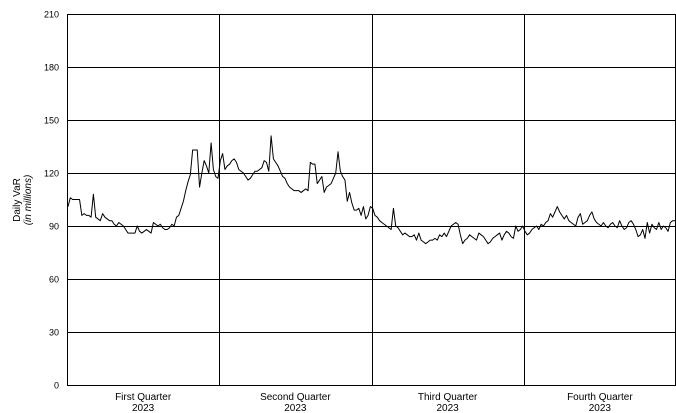 The image size is (676, 413). Describe the element at coordinates (51, 121) in the screenshot. I see `y-tick-label: 150` at that location.